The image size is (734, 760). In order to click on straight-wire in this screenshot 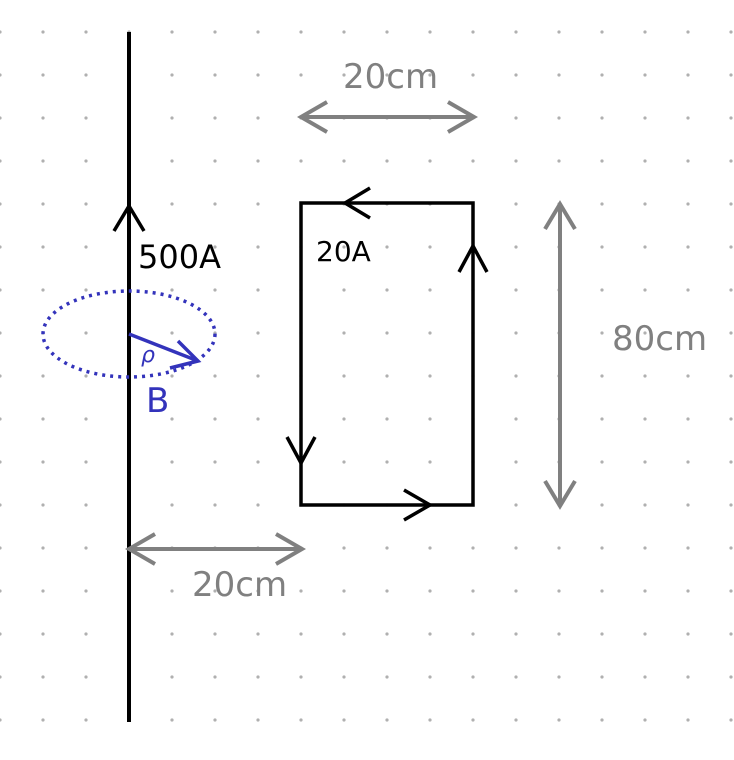, I will do `click(129, 377)`.